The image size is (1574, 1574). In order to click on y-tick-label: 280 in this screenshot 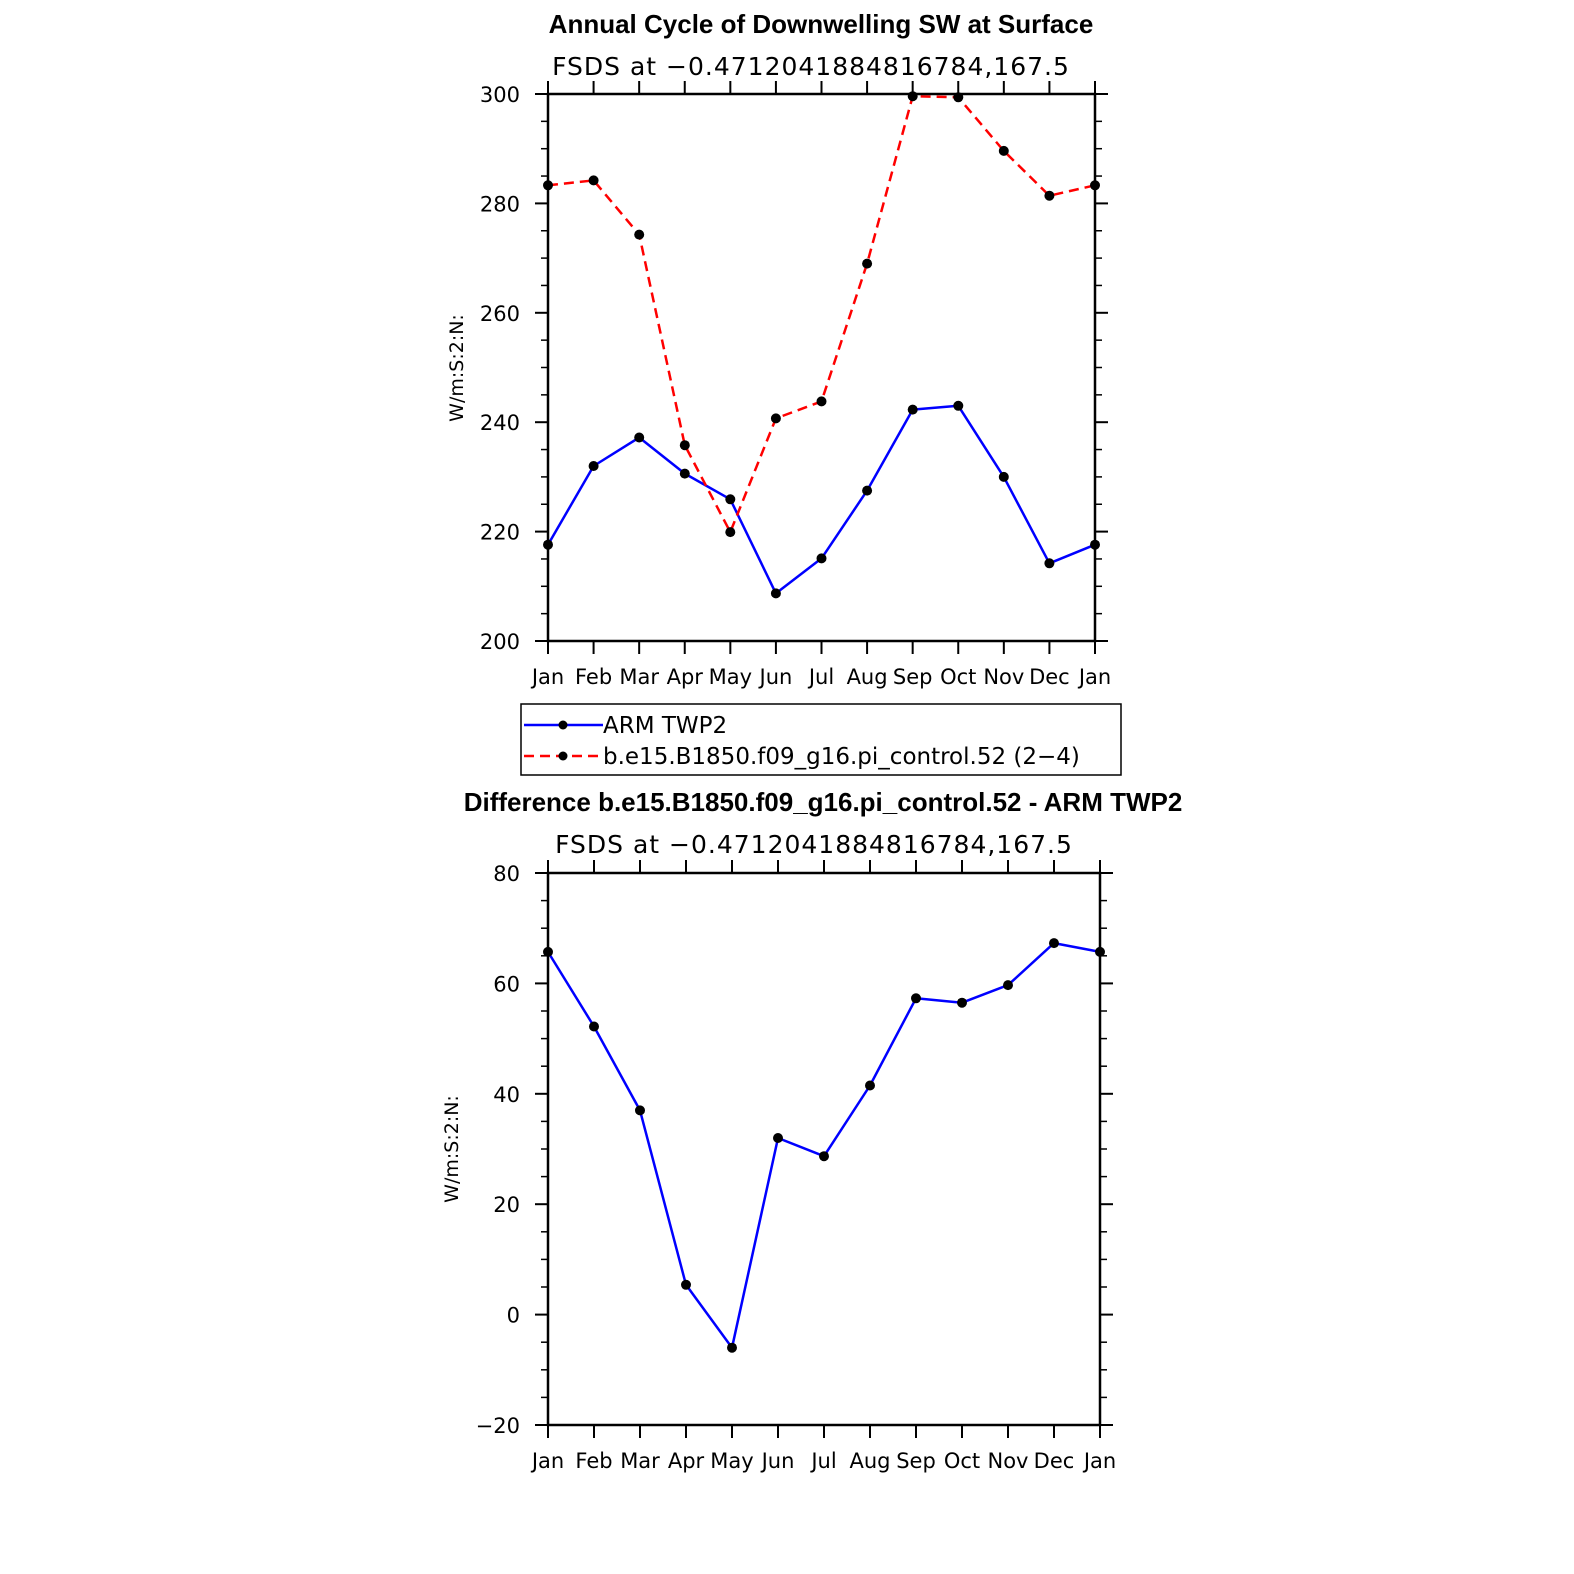, I will do `click(500, 204)`.